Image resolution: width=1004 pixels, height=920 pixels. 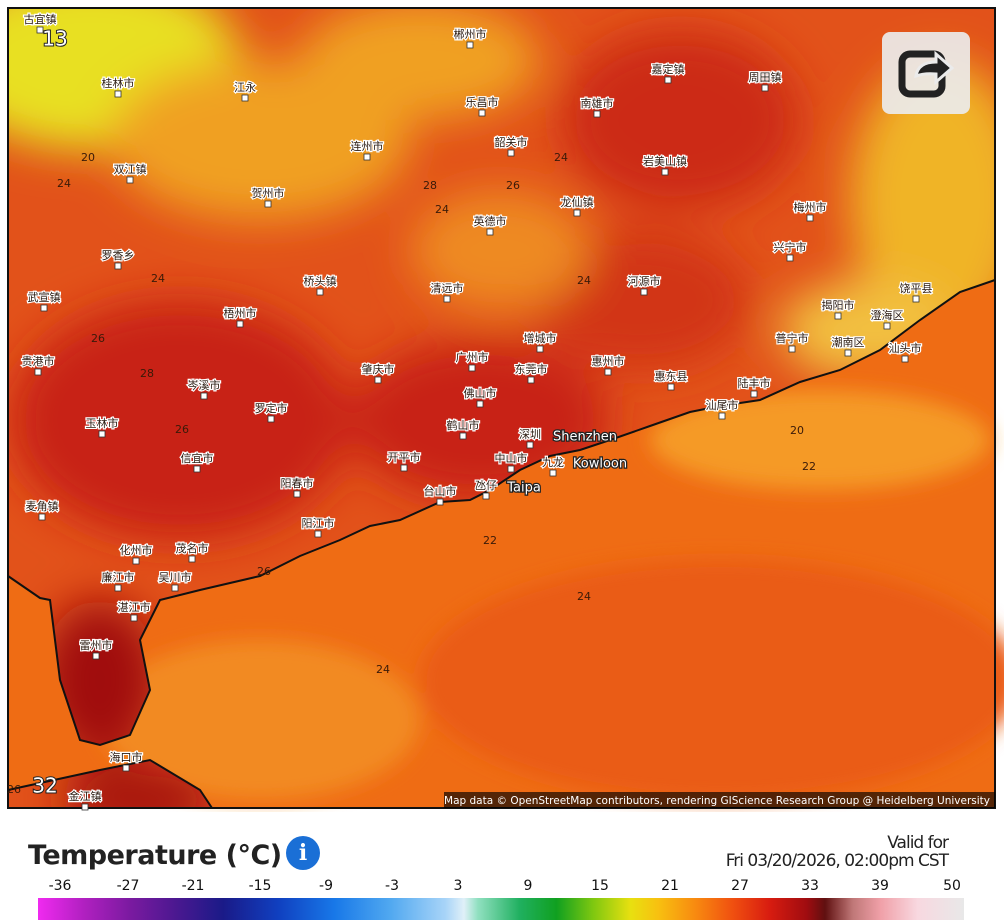 What do you see at coordinates (926, 73) in the screenshot?
I see `share-button` at bounding box center [926, 73].